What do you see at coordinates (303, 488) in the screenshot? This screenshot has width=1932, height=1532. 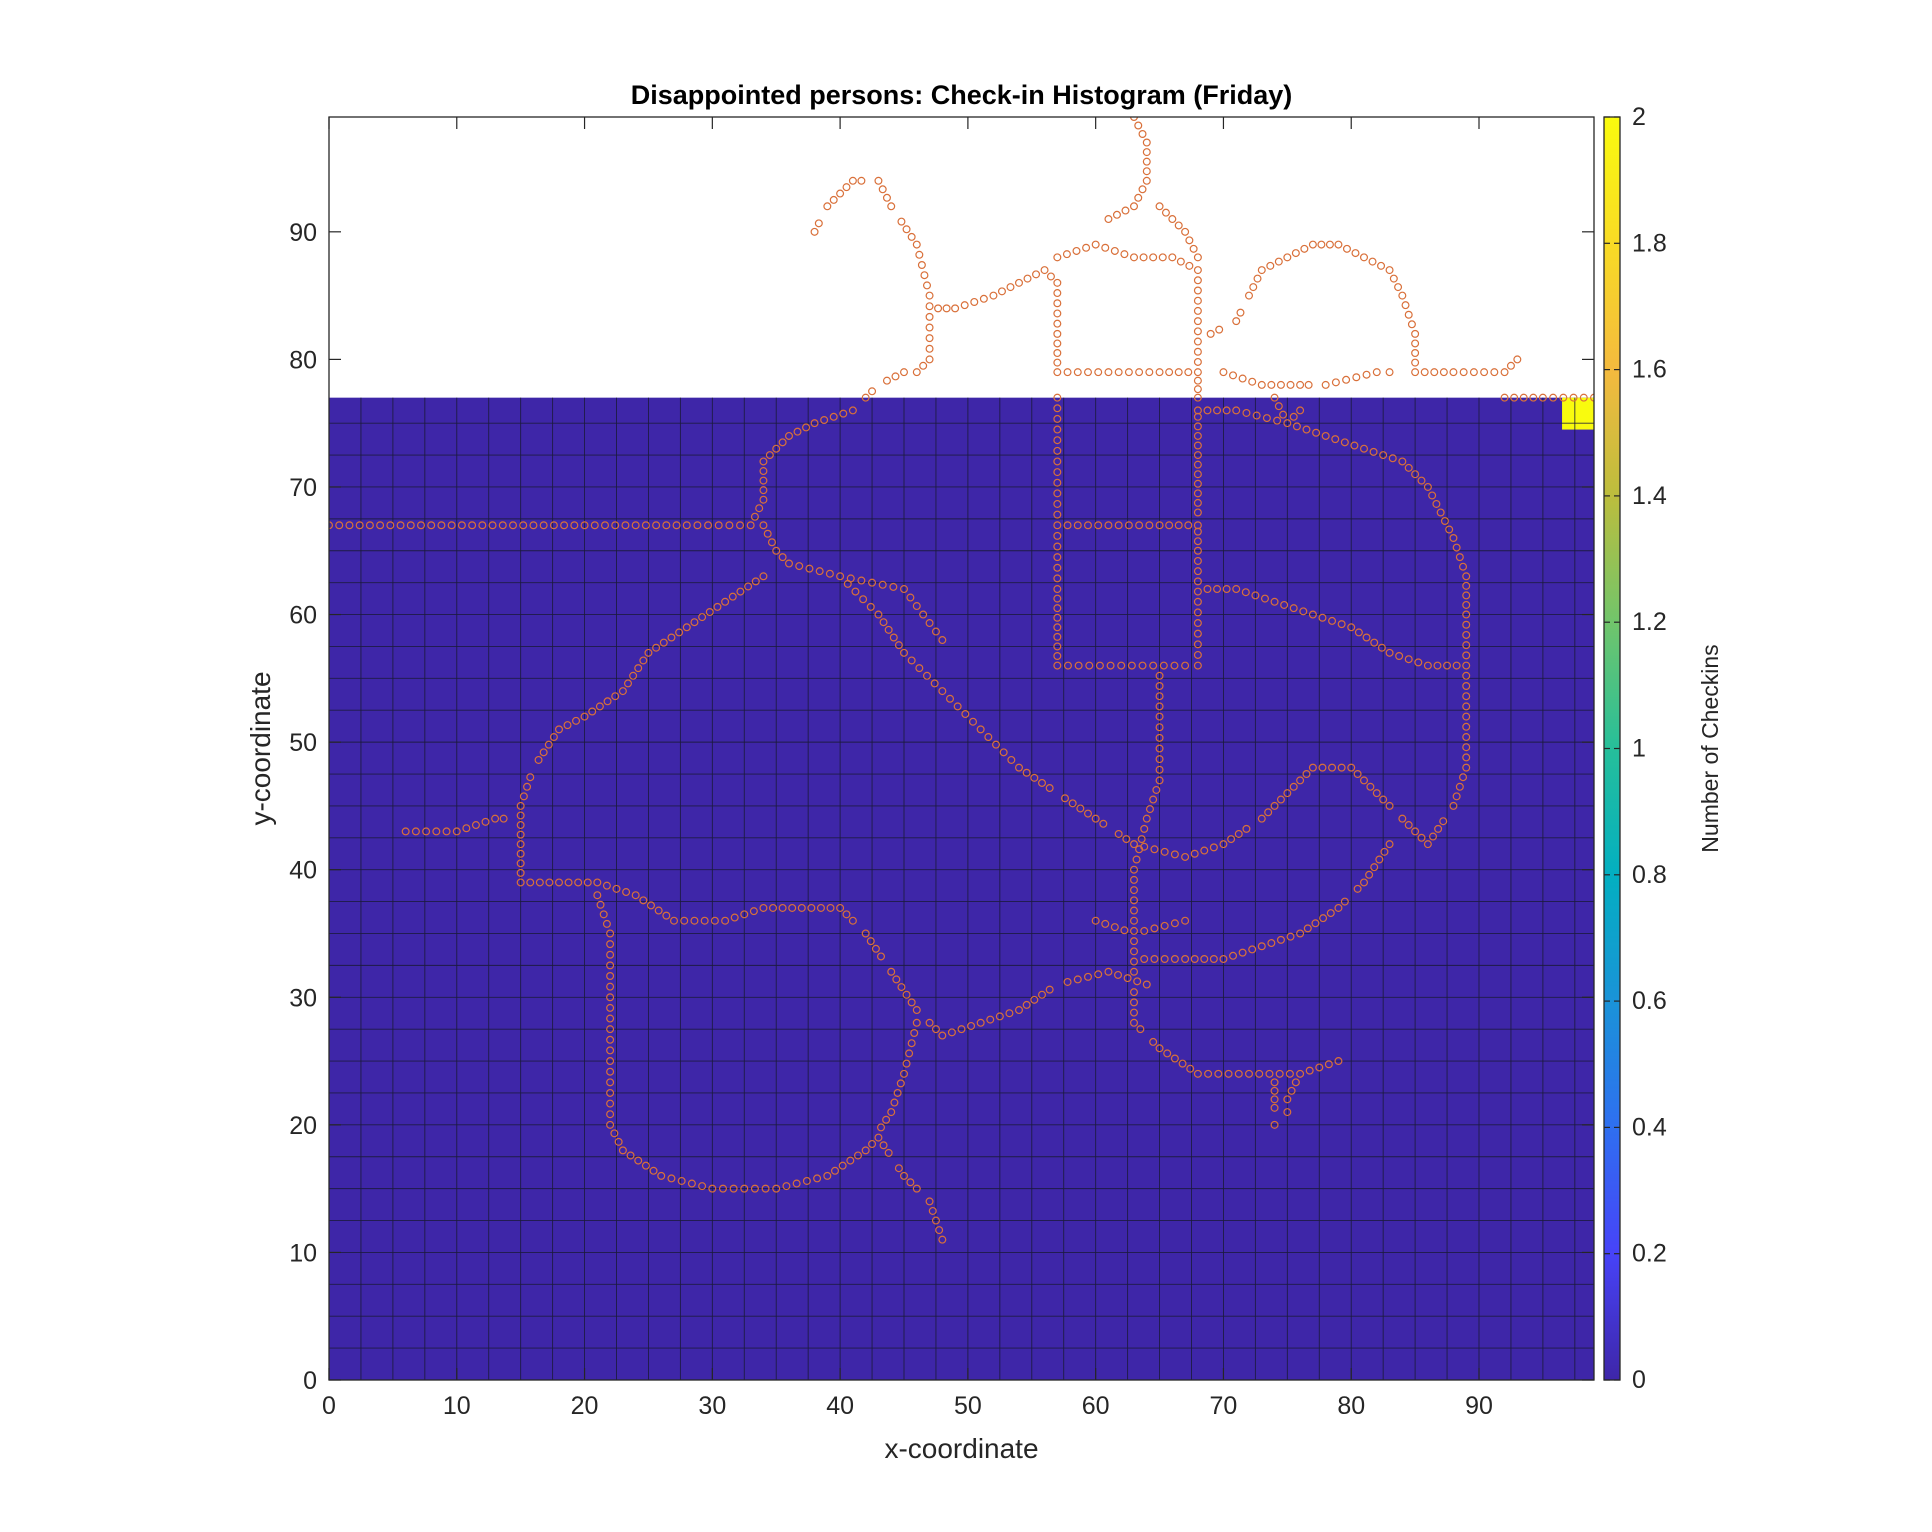 I see `y-tick-label: 70` at bounding box center [303, 488].